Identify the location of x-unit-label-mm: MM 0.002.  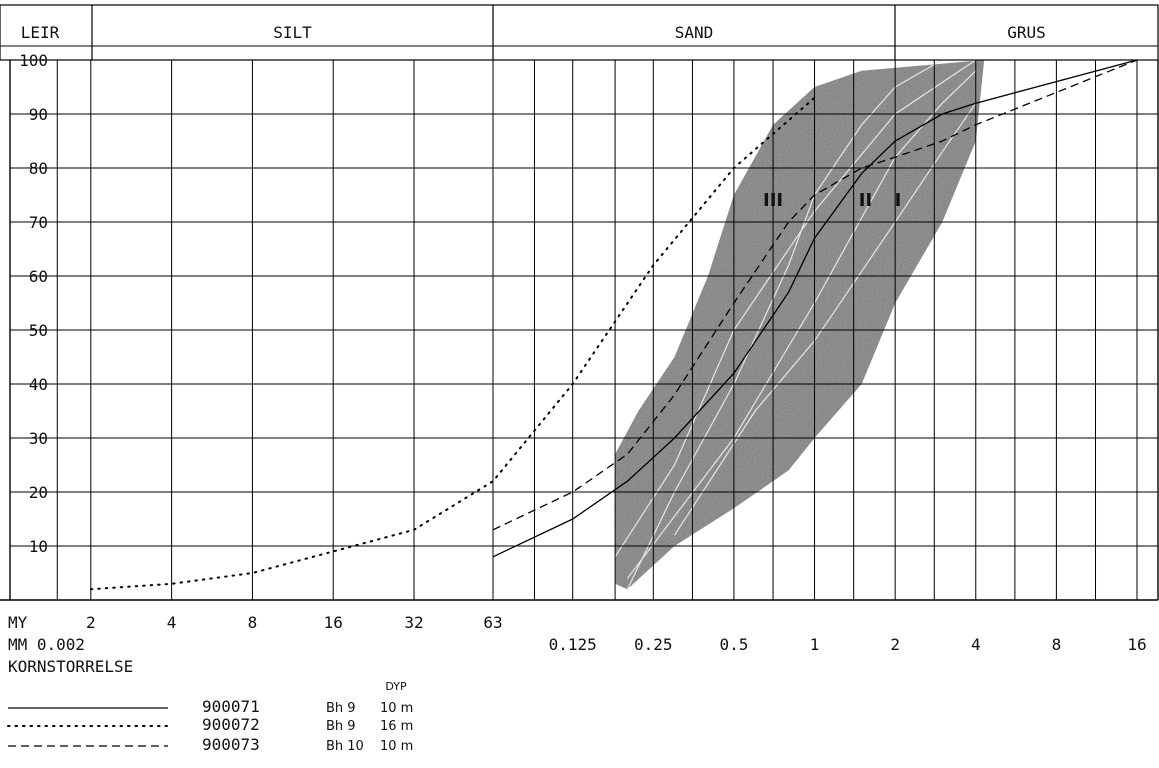
(46, 644).